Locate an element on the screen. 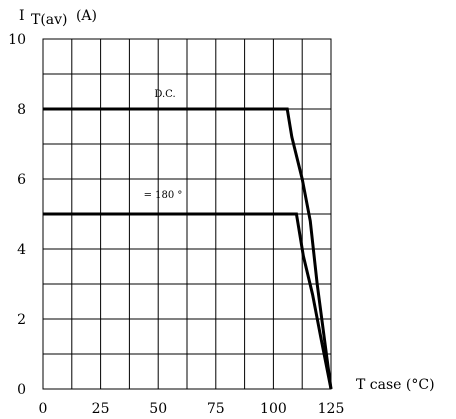 The image size is (456, 419). y-tick-label: 0 is located at coordinates (21, 390).